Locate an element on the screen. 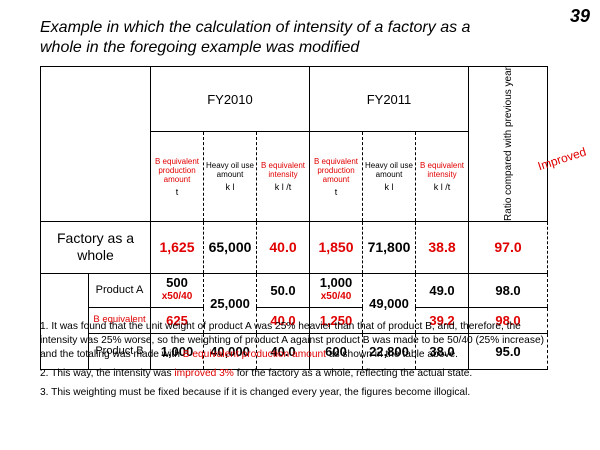 This screenshot has height=450, width=600. factory-b2011: 1,850 is located at coordinates (336, 247).